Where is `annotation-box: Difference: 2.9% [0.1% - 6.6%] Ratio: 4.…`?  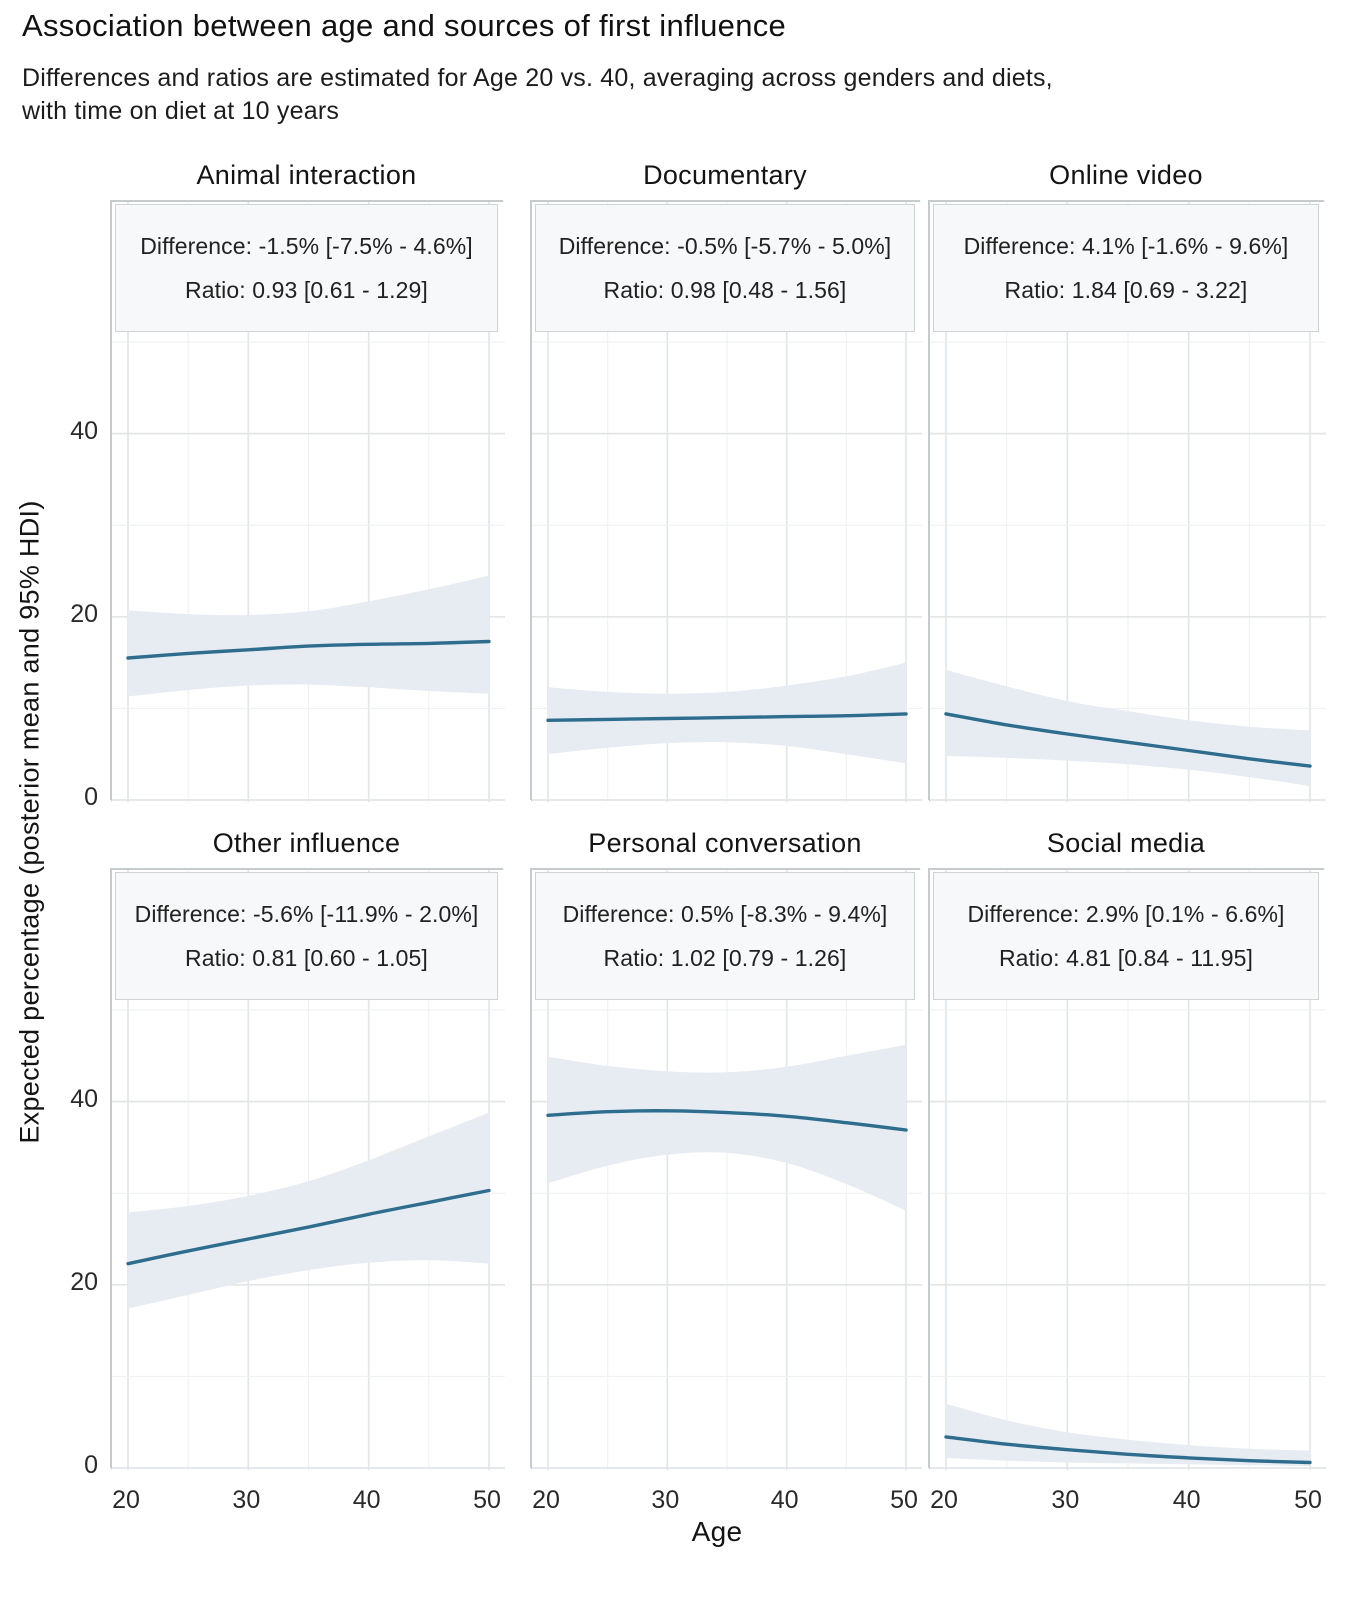
annotation-box: Difference: 2.9% [0.1% - 6.6%] Ratio: 4.… is located at coordinates (1126, 936).